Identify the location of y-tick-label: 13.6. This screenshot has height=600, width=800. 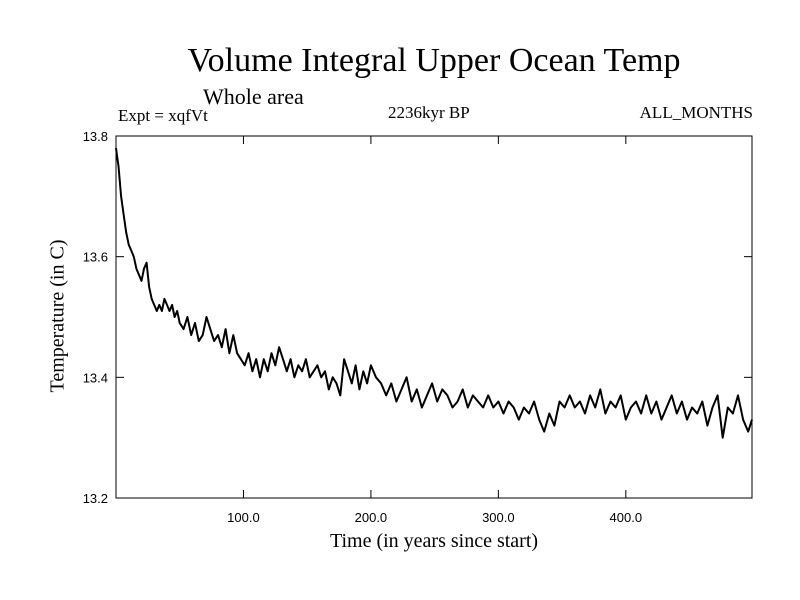
(95, 257).